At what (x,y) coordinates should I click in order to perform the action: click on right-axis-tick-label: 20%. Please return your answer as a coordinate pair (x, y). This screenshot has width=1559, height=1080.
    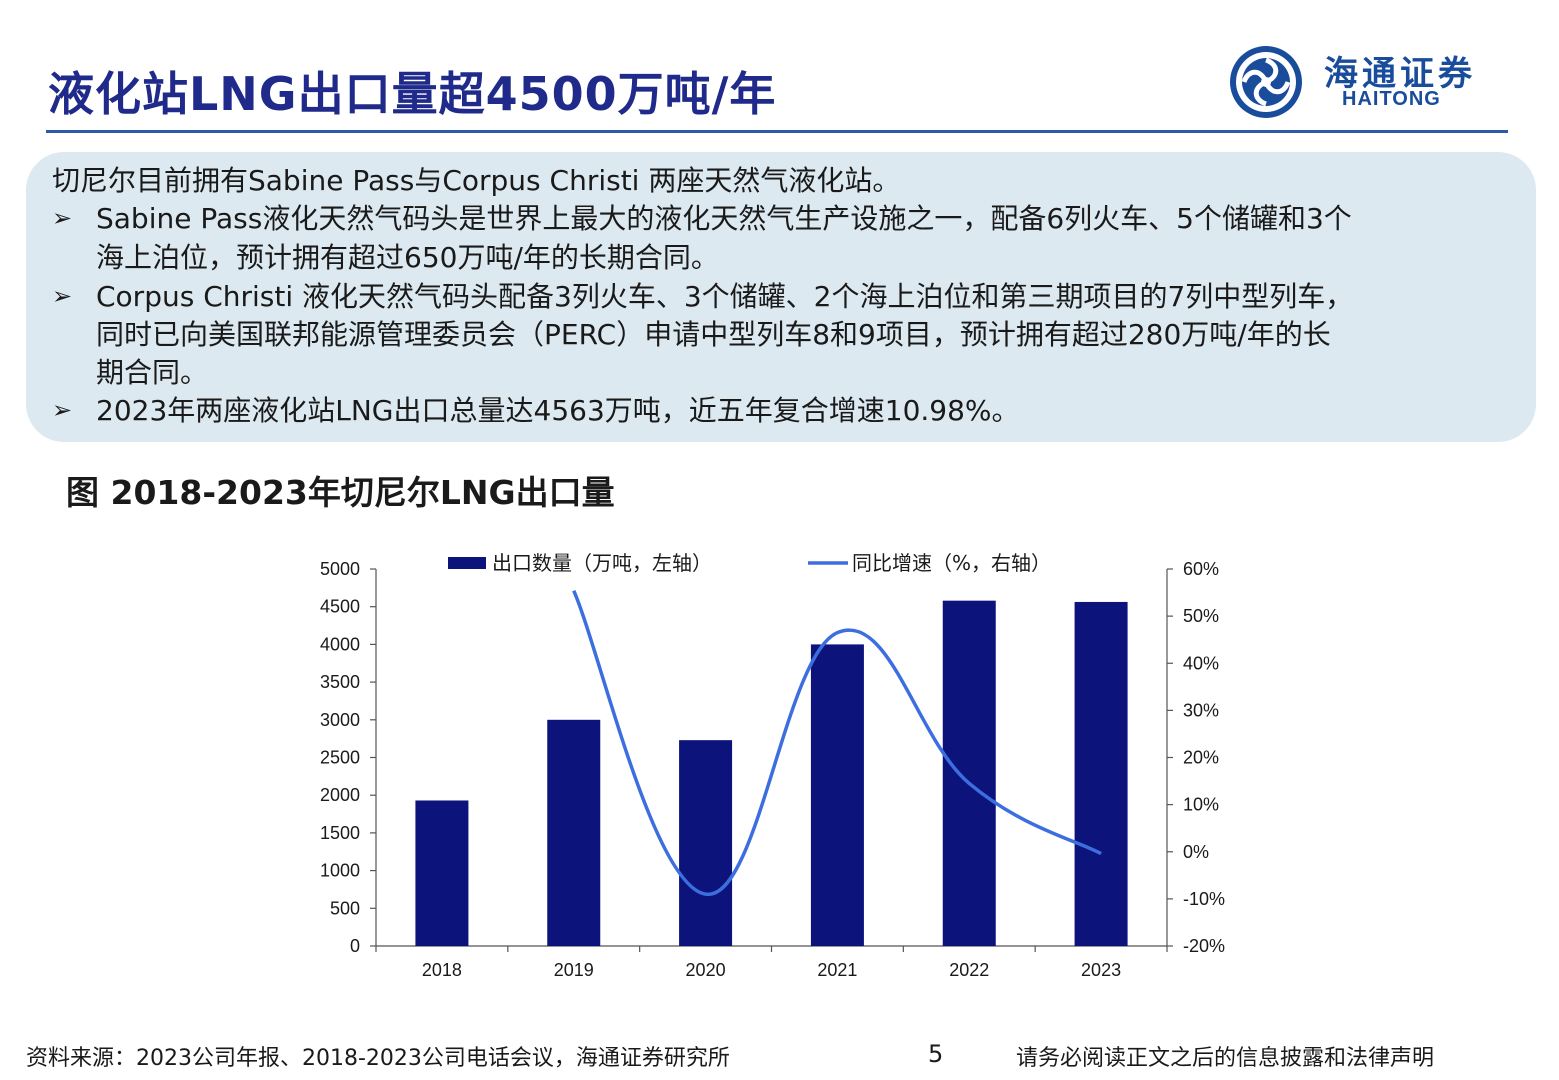
    Looking at the image, I should click on (1201, 758).